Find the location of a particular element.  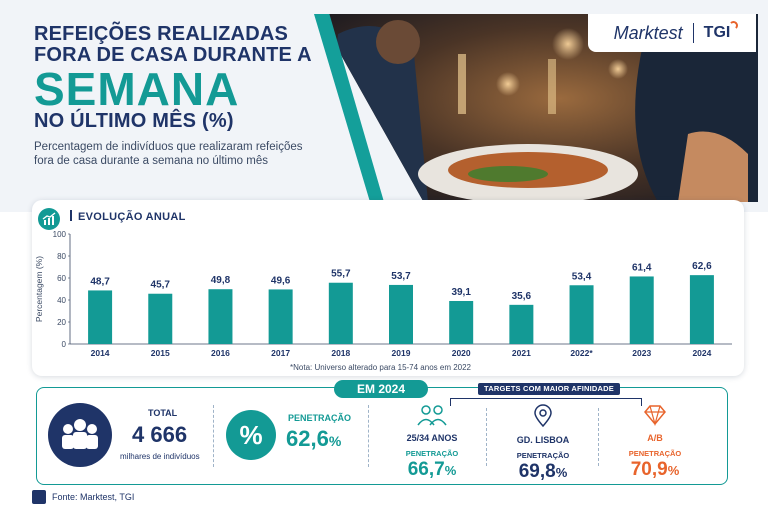

total-label: TOTAL is located at coordinates (163, 413).